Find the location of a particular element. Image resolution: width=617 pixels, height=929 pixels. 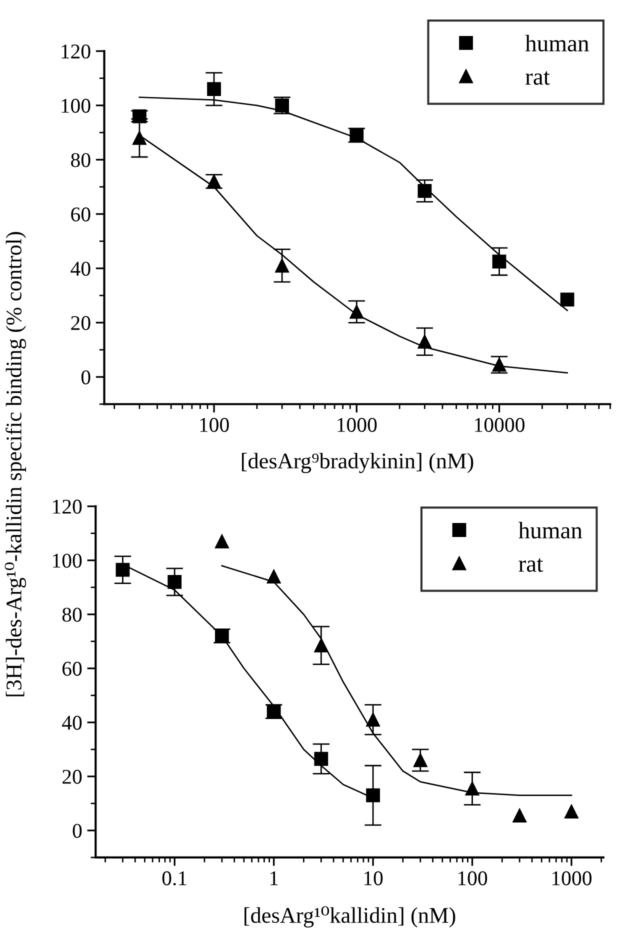

x-tick-label: 1 is located at coordinates (274, 878).